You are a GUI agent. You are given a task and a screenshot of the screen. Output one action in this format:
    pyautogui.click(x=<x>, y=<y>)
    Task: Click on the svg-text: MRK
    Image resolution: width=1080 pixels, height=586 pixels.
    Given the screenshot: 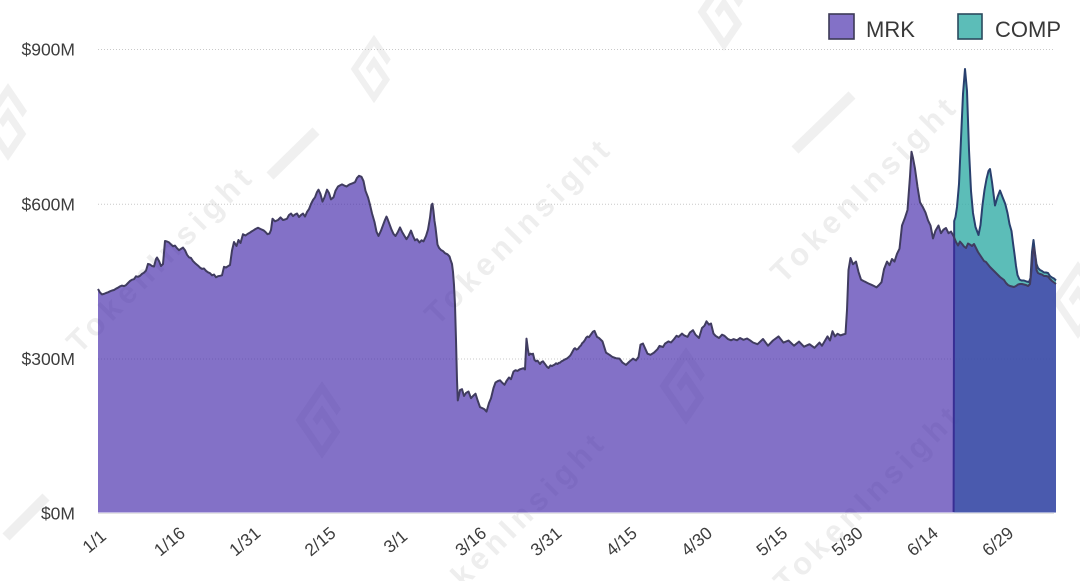 What is the action you would take?
    pyautogui.click(x=890, y=29)
    